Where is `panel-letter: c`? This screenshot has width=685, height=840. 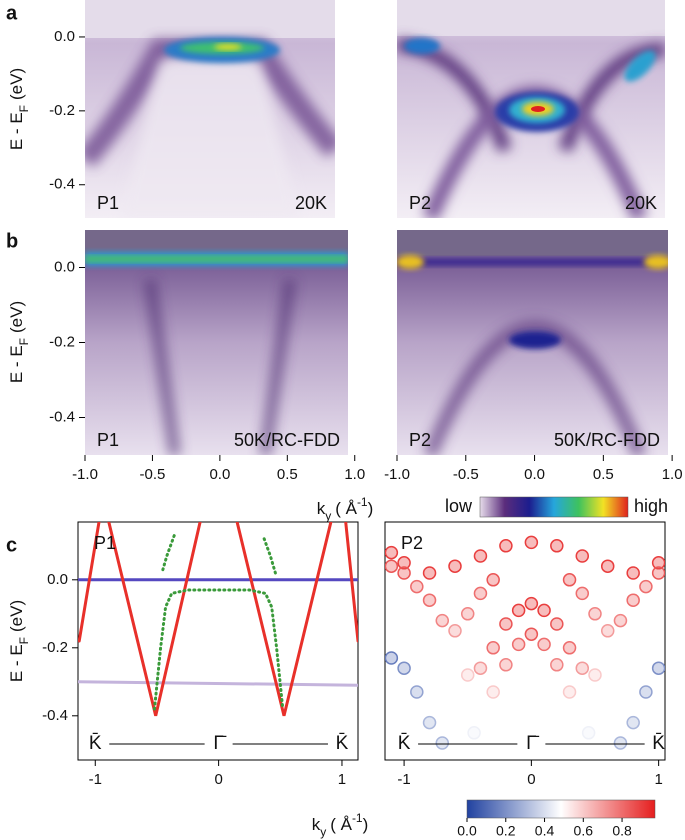
panel-letter: c is located at coordinates (11, 545).